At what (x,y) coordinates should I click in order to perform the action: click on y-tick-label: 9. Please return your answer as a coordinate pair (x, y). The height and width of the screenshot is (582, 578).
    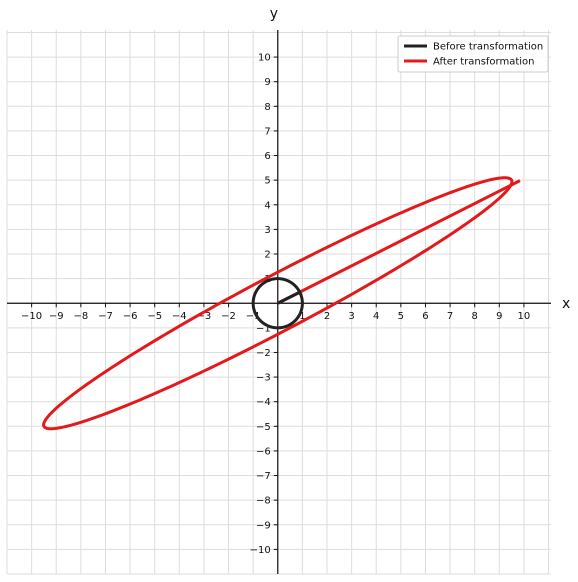
    Looking at the image, I should click on (267, 82).